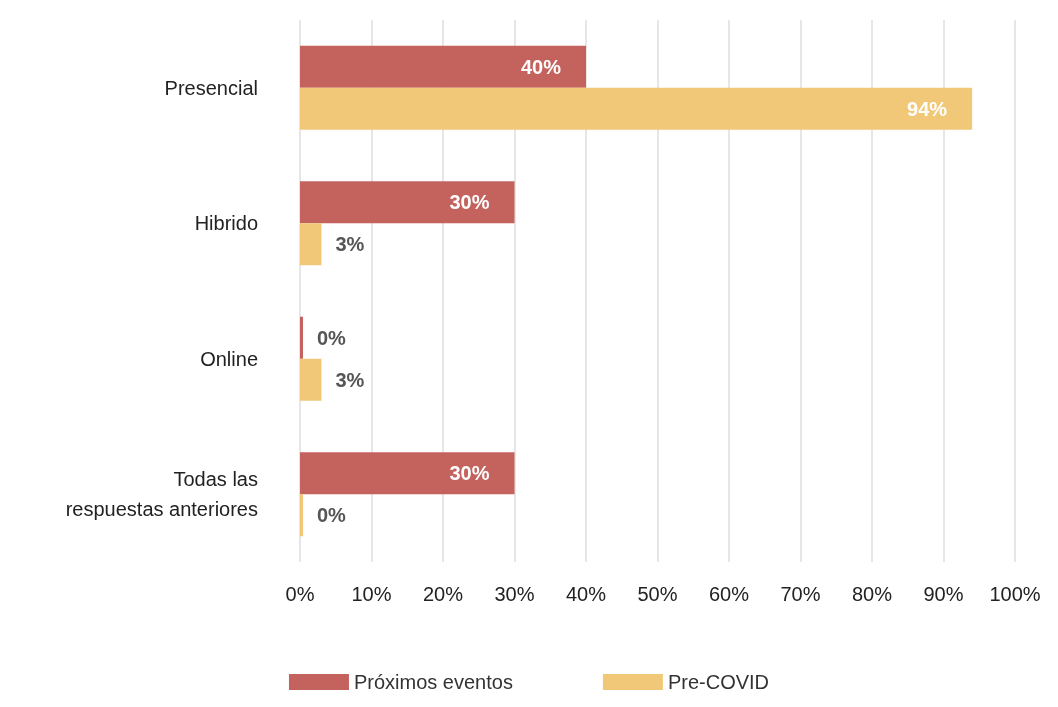 Image resolution: width=1058 pixels, height=707 pixels. I want to click on legend-label: Pre-COVID, so click(718, 682).